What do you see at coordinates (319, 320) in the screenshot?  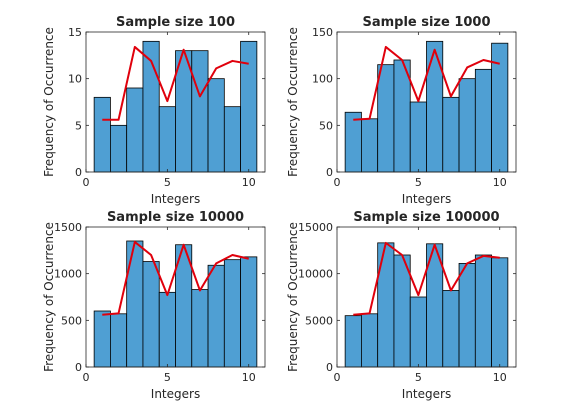 I see `y-tick-label: 5000` at bounding box center [319, 320].